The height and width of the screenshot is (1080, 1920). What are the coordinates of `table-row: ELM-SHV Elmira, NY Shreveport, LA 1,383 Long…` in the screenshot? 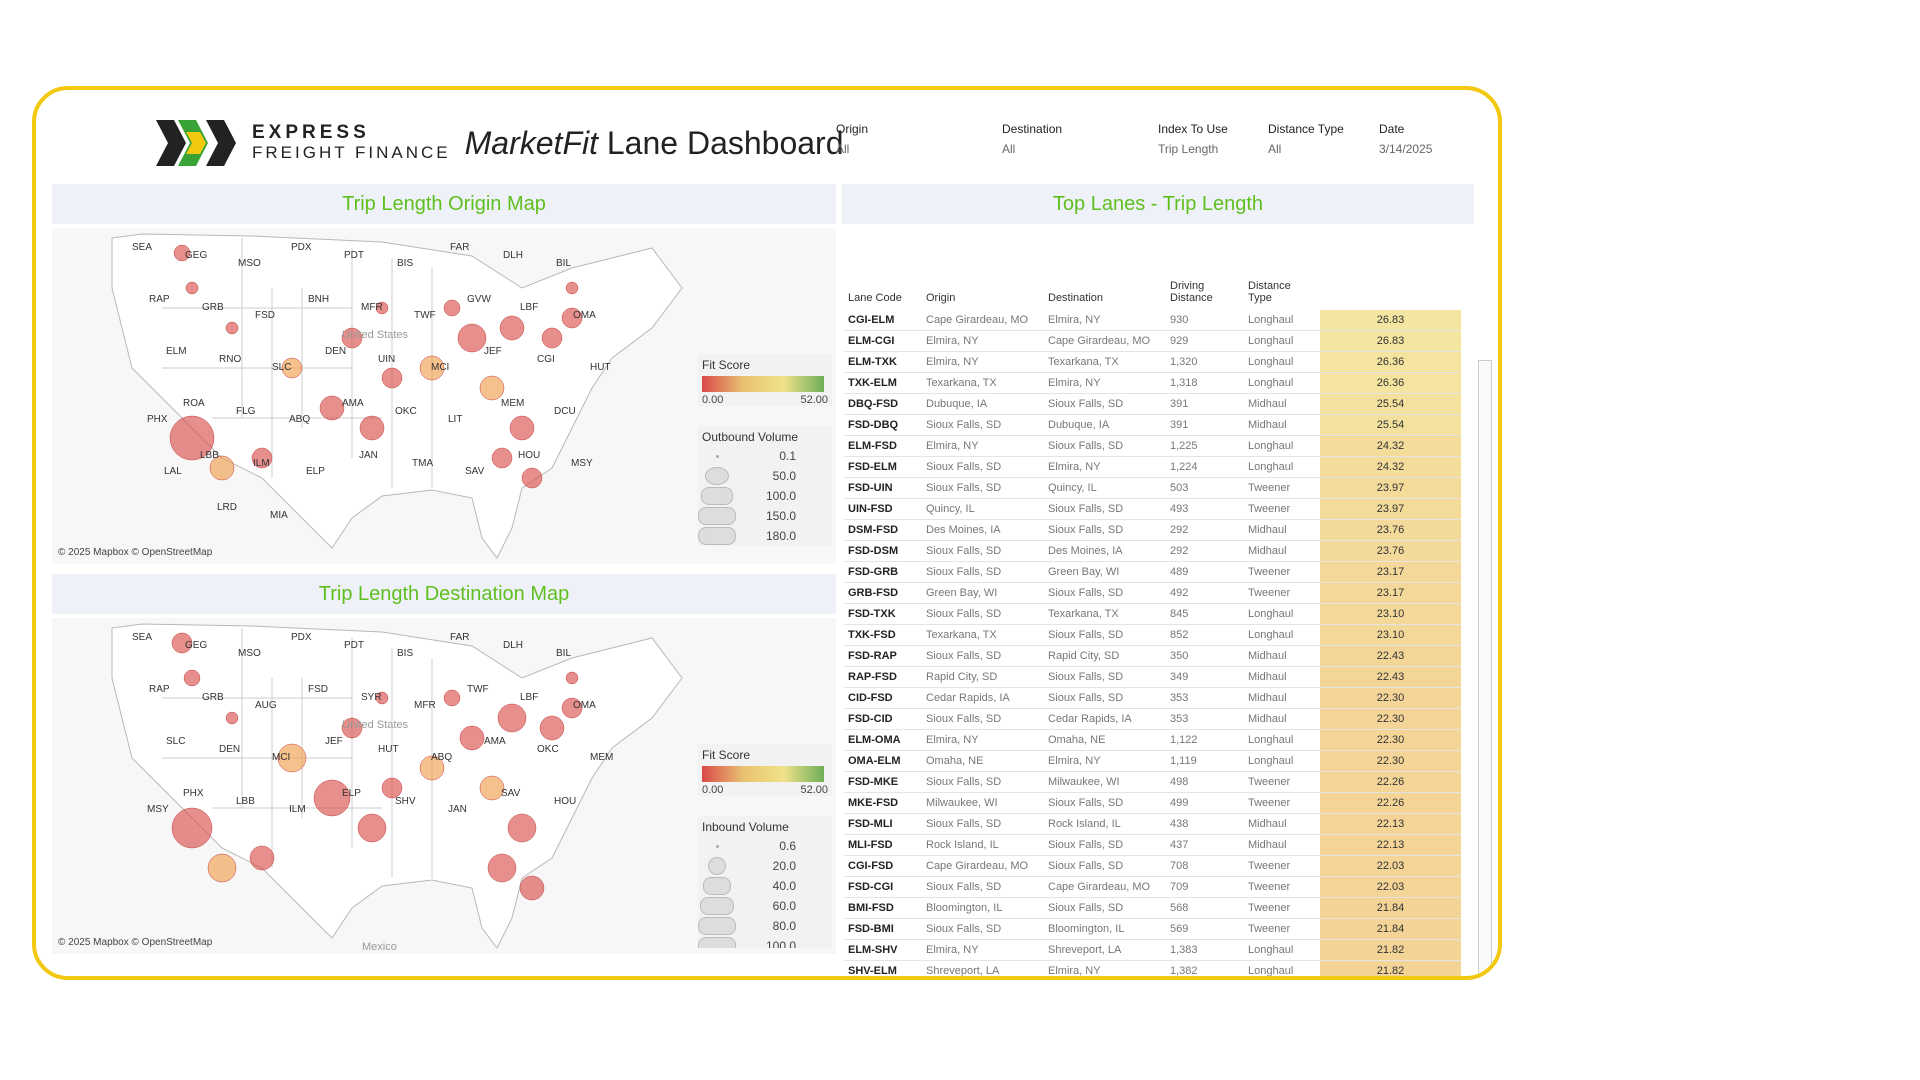 It's located at (1152, 950).